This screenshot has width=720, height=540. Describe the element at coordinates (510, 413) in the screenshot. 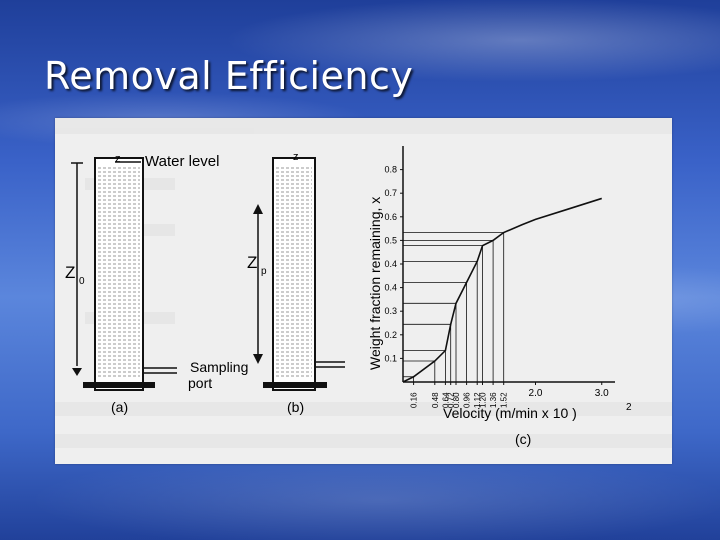

I see `chart-xlabel: Velocity (m/min x 10 )` at that location.